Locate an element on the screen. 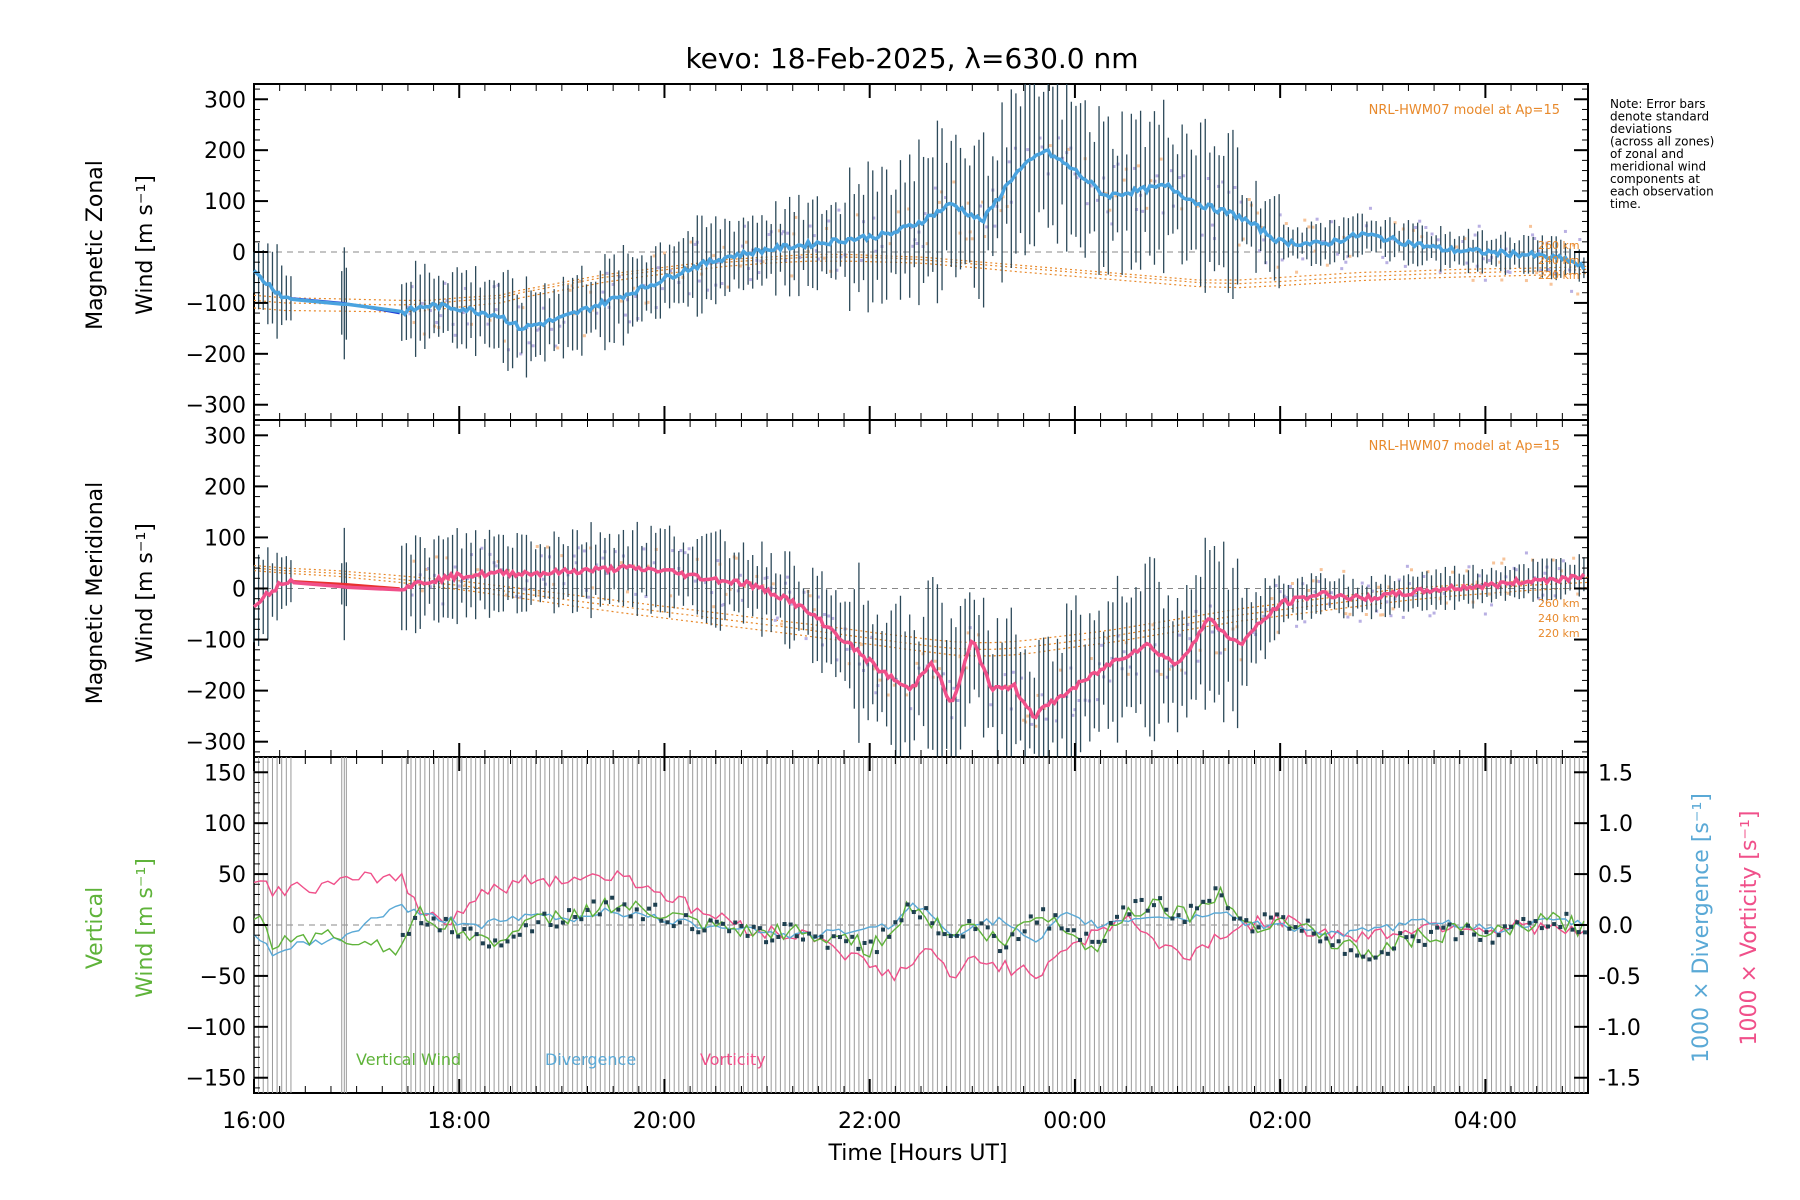 This screenshot has width=1800, height=1200. zonal-y-tick-label: 0 is located at coordinates (239, 253).